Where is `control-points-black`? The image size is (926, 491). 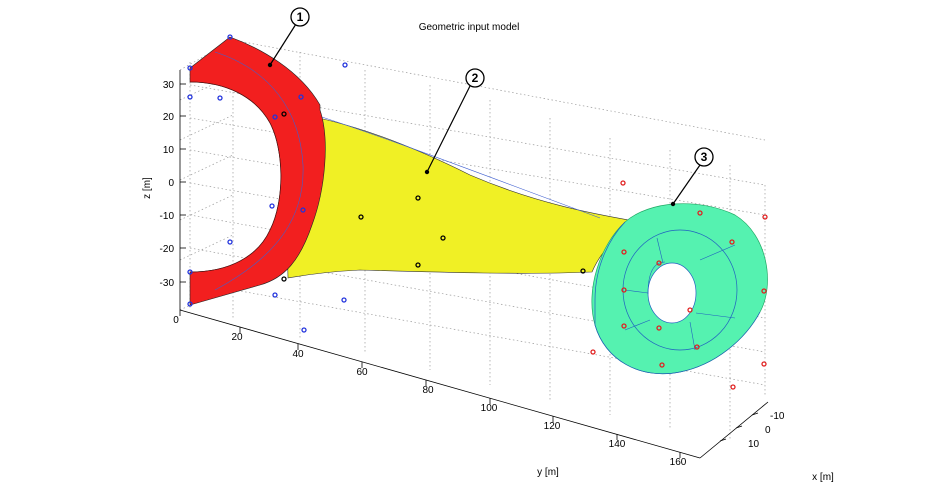 control-points-black is located at coordinates (433, 196).